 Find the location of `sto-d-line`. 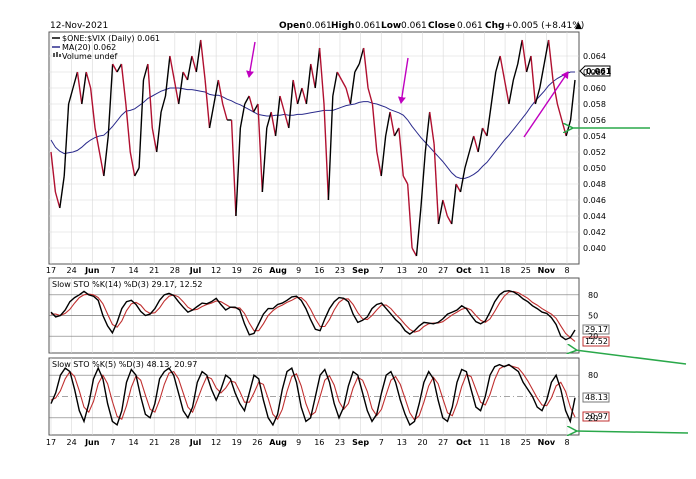

sto-d-line is located at coordinates (313, 392).